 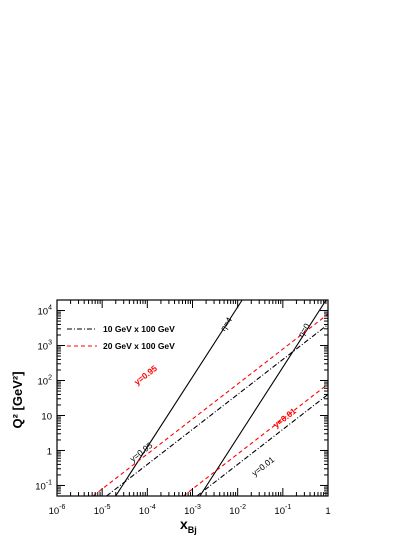 What do you see at coordinates (49, 451) in the screenshot?
I see `y-tick-label: 1` at bounding box center [49, 451].